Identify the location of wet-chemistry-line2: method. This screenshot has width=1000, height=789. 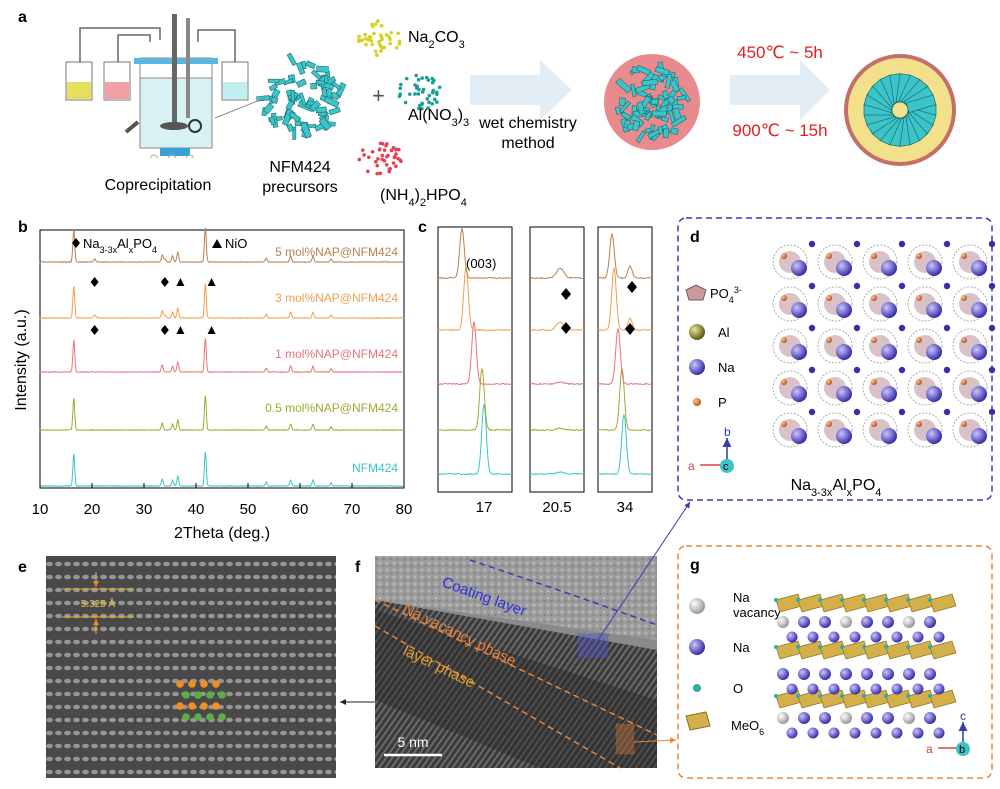
(527, 143).